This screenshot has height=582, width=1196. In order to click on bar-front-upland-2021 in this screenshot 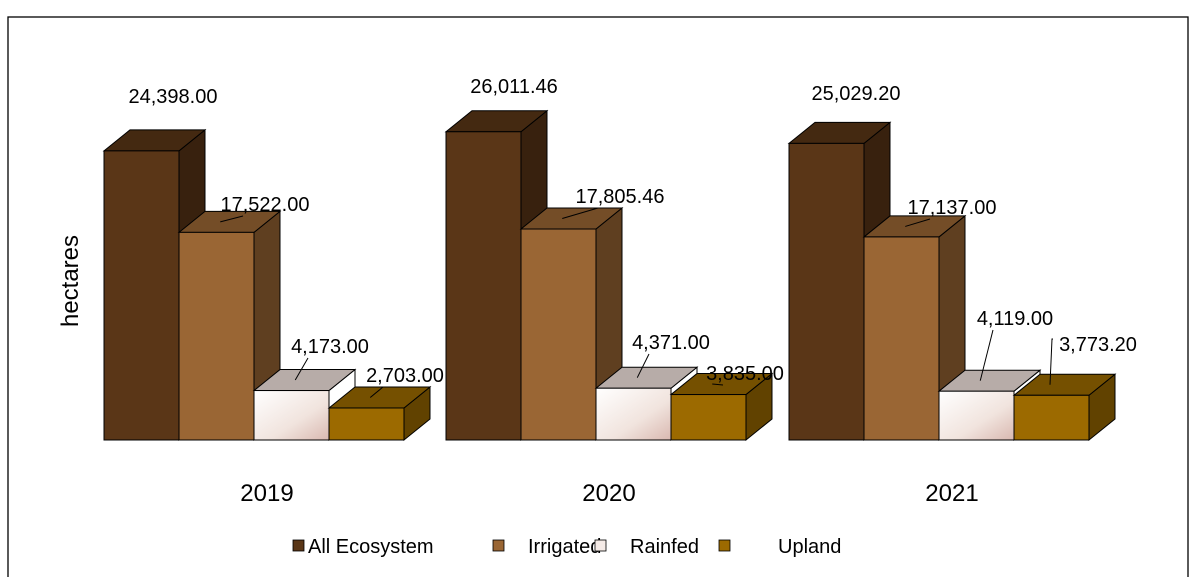, I will do `click(1051, 417)`.